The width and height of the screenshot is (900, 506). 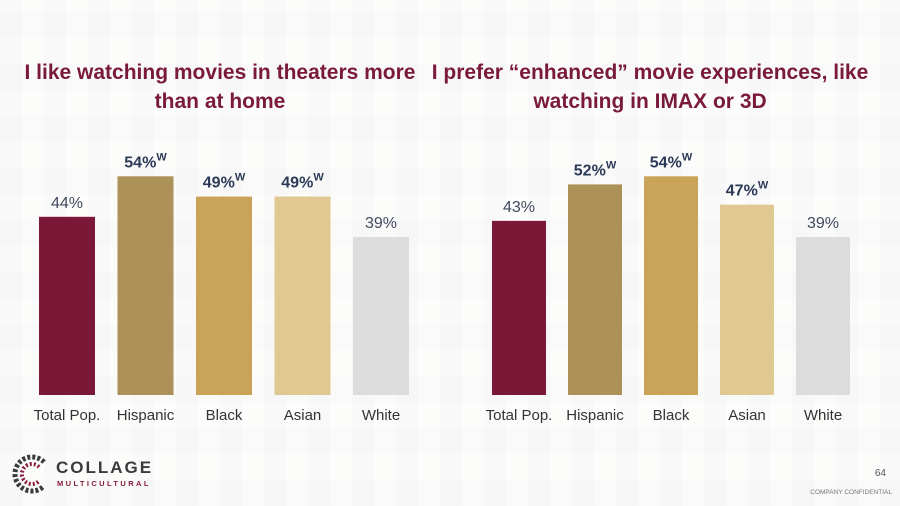 What do you see at coordinates (67, 203) in the screenshot?
I see `bar-value-label: 44%` at bounding box center [67, 203].